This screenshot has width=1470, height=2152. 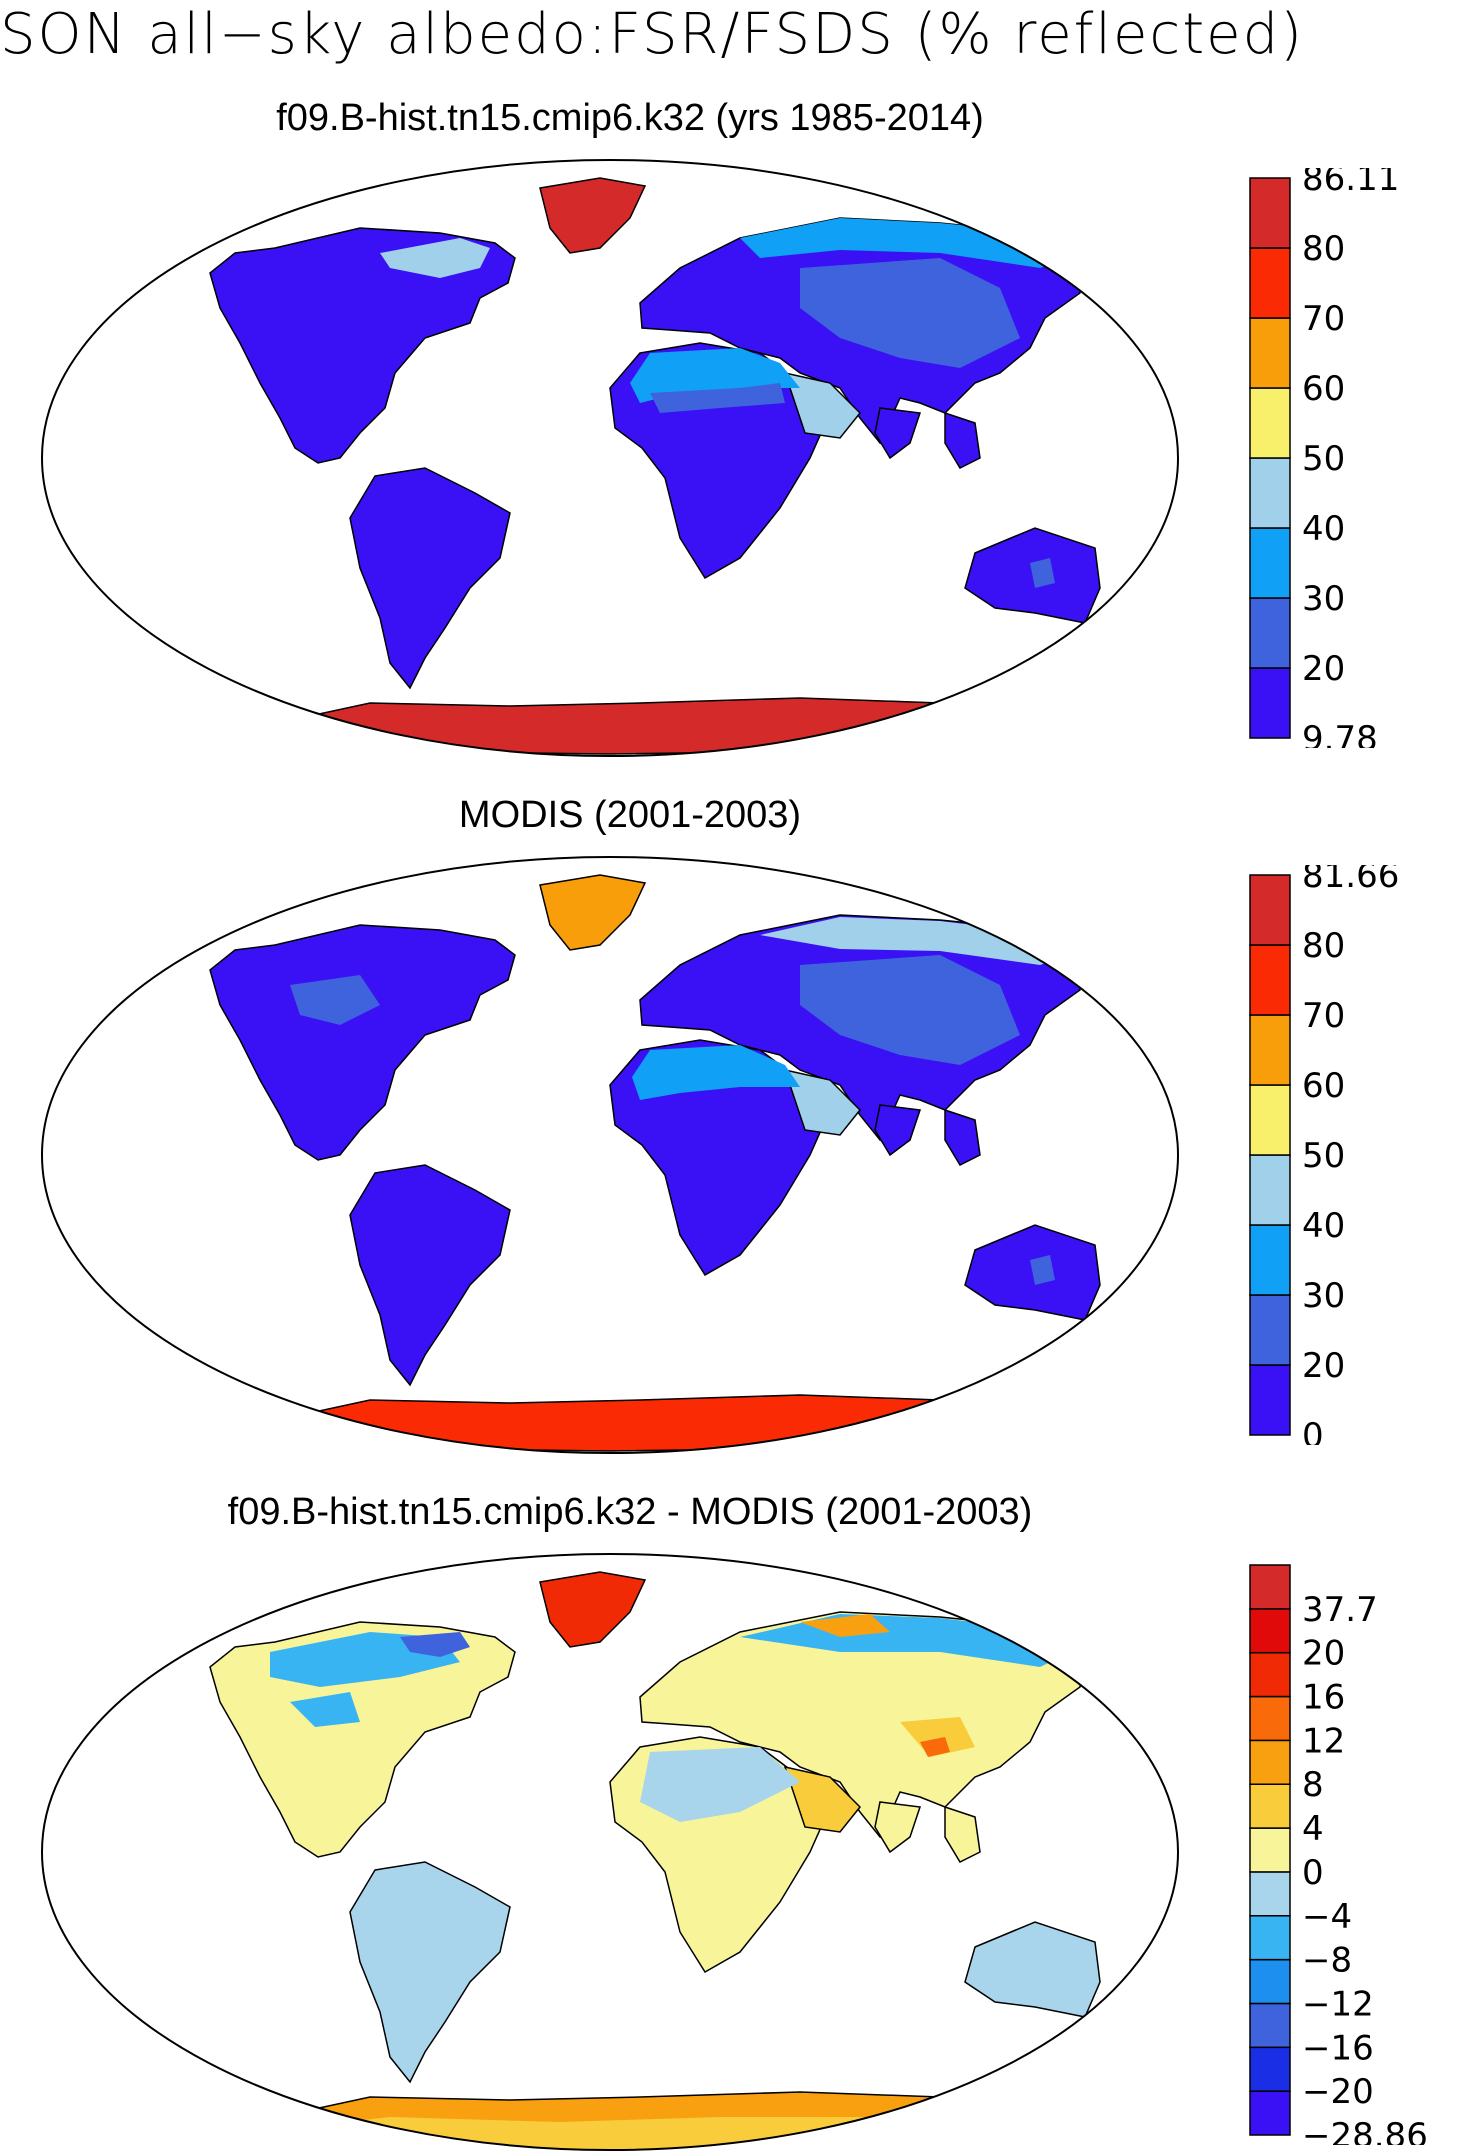 What do you see at coordinates (630, 815) in the screenshot?
I see `panel-title-obs: MODIS (2001-2003)` at bounding box center [630, 815].